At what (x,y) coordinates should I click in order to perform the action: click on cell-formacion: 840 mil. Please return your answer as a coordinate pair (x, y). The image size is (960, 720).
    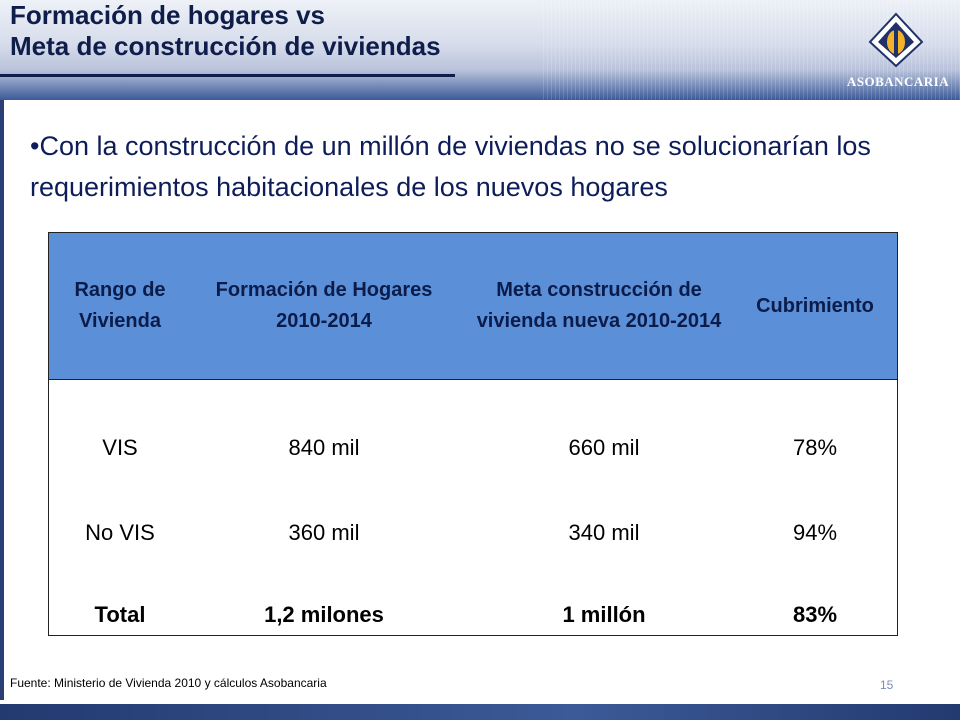
    Looking at the image, I should click on (324, 447).